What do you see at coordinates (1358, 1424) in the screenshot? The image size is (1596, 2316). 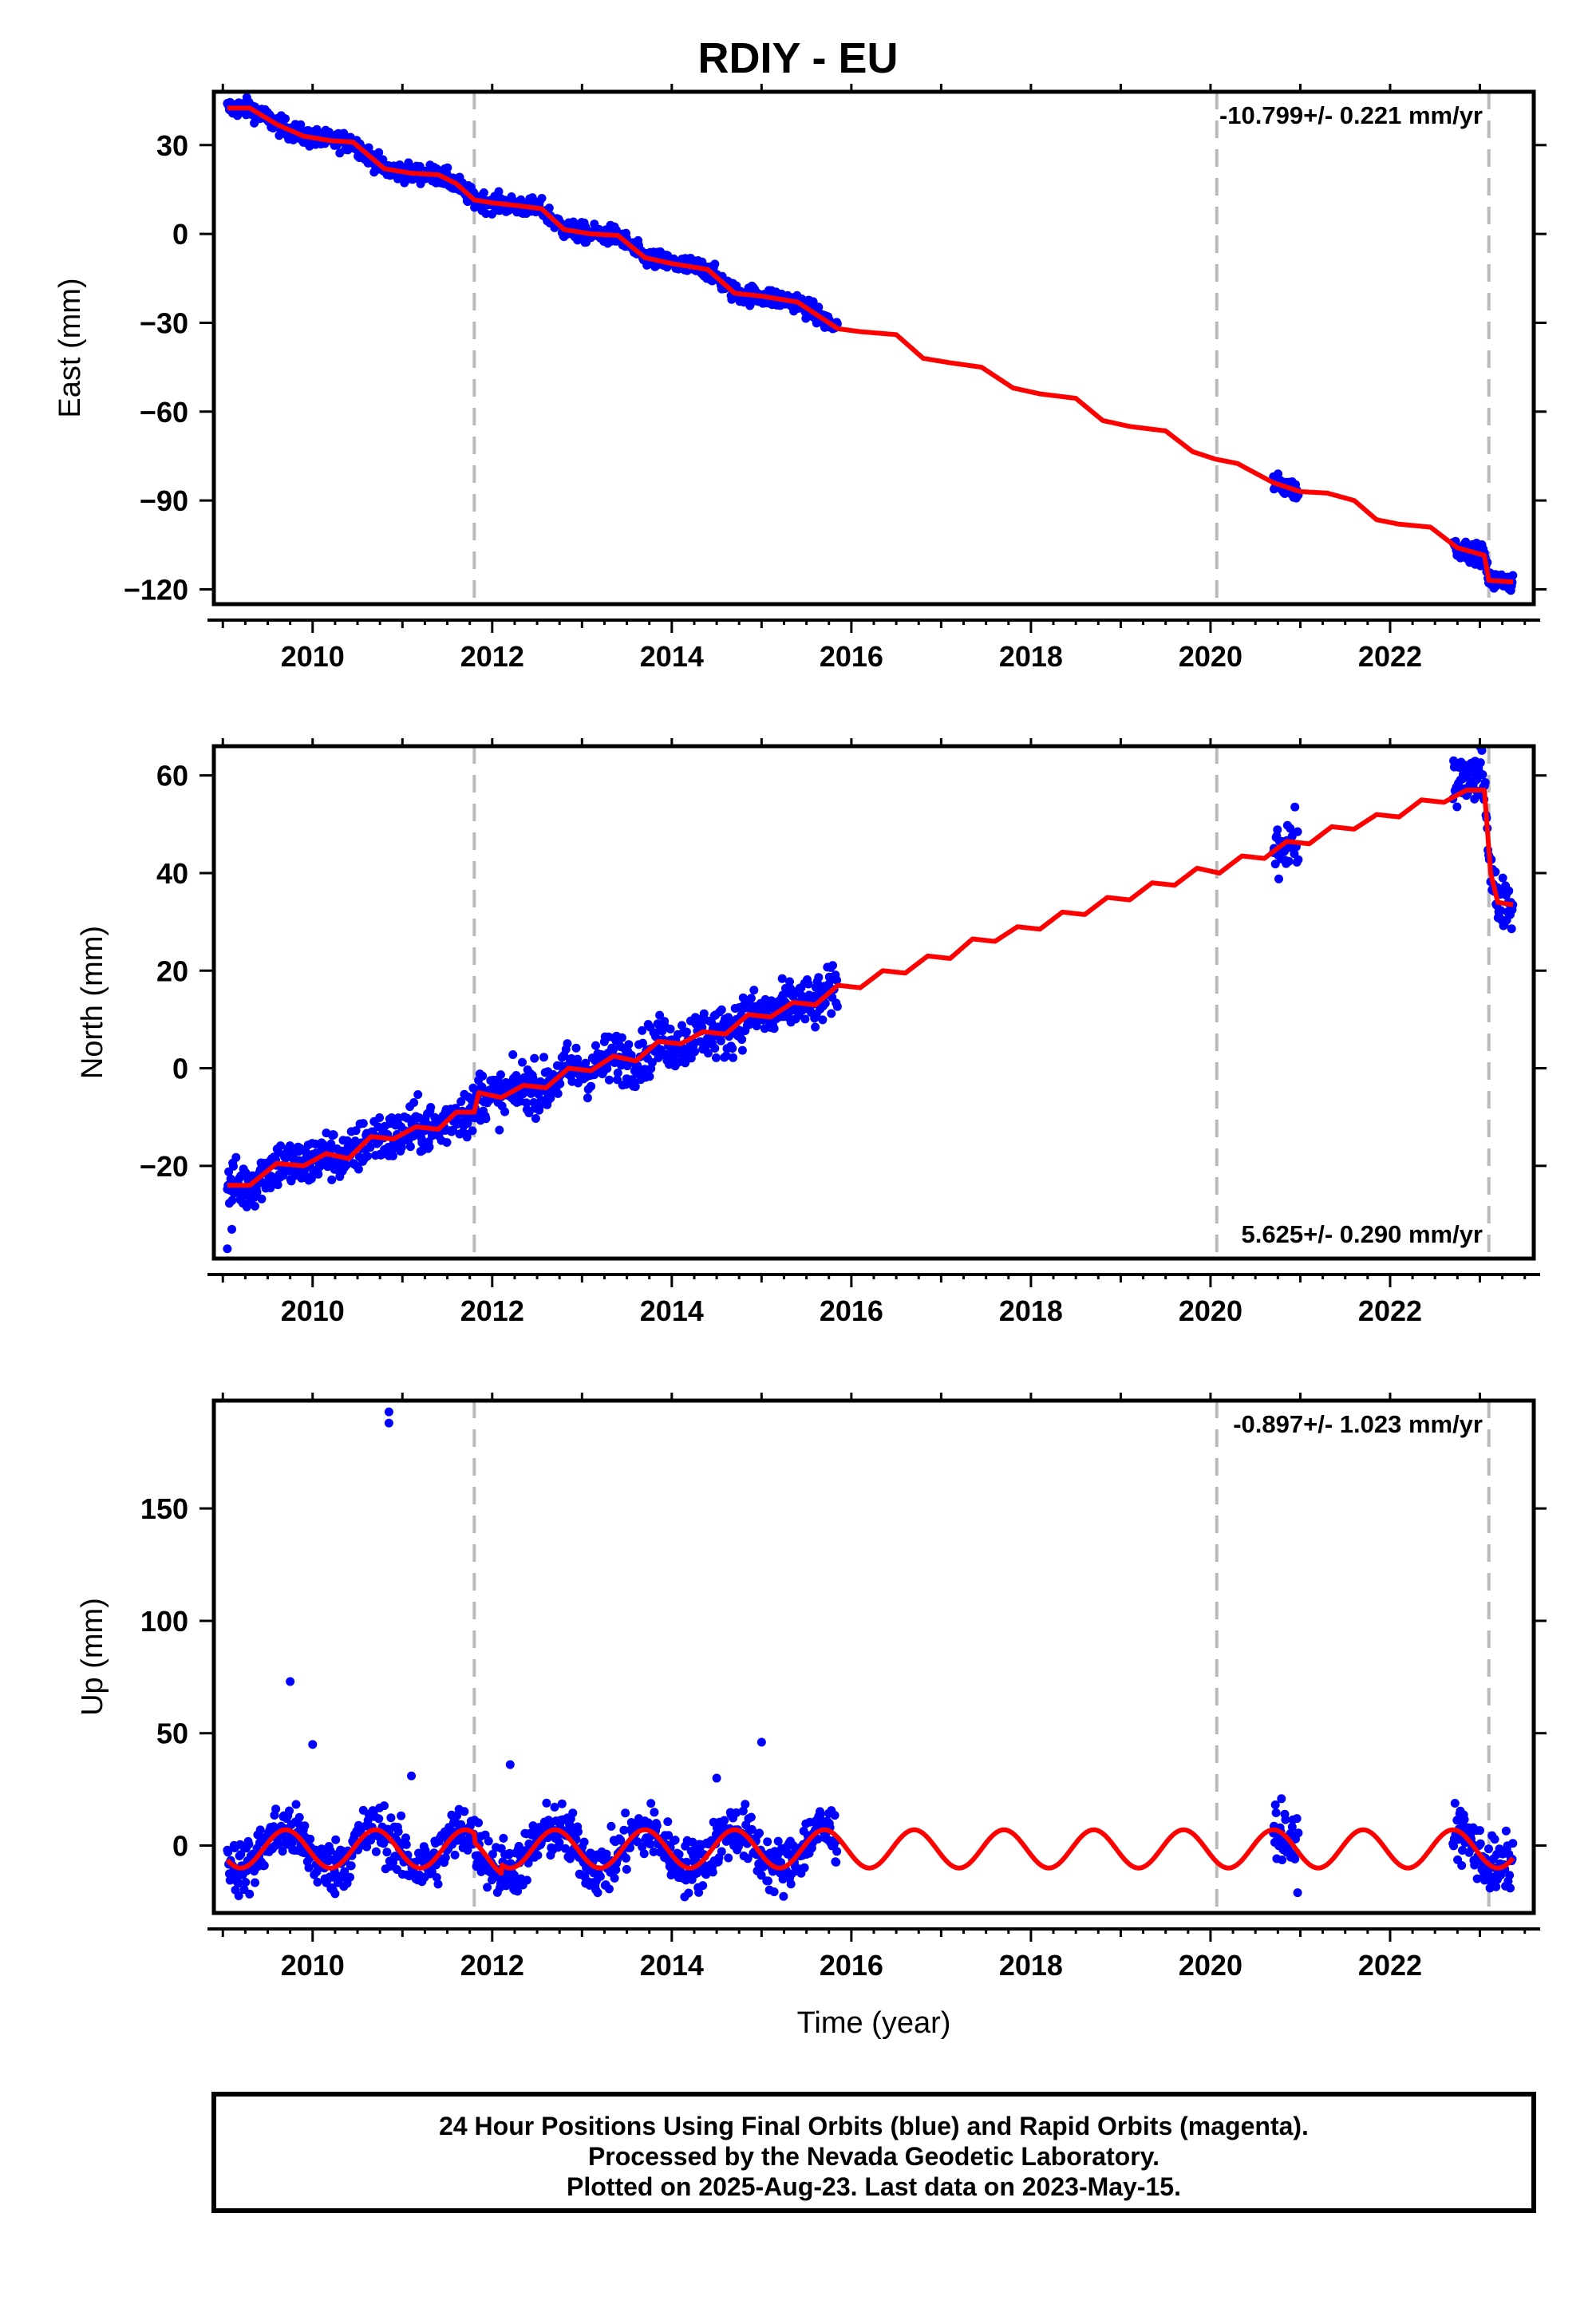 I see `rate-annotation: -0.897+/- 1.023 mm/yr` at bounding box center [1358, 1424].